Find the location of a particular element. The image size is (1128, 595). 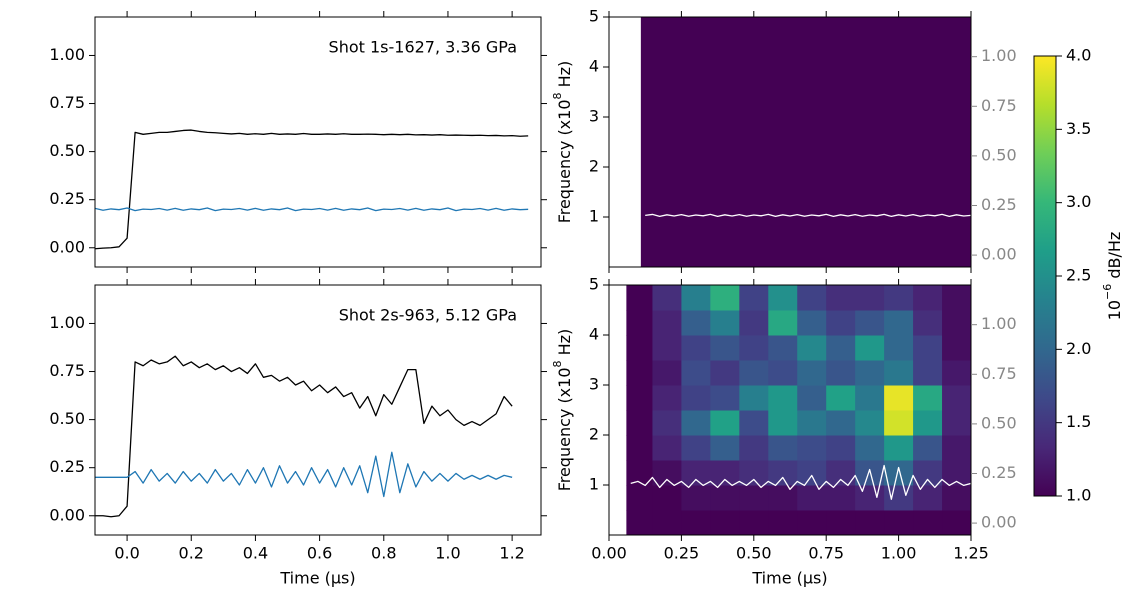

x-tick-label: 0.75 is located at coordinates (826, 553).